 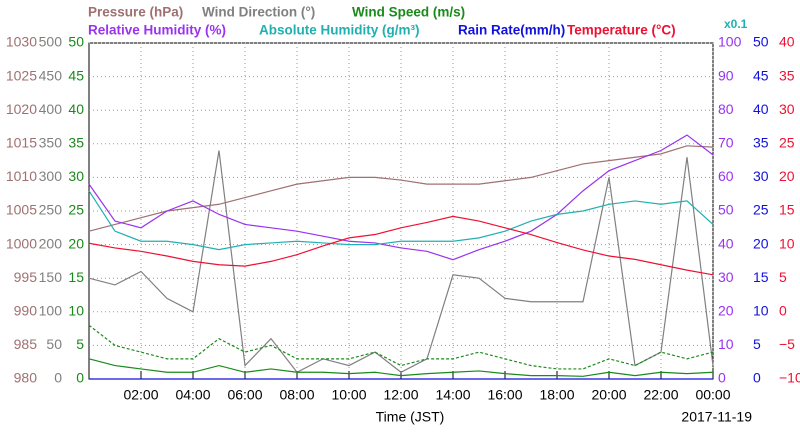 I want to click on x-tick-label: 04:00, so click(x=192, y=395).